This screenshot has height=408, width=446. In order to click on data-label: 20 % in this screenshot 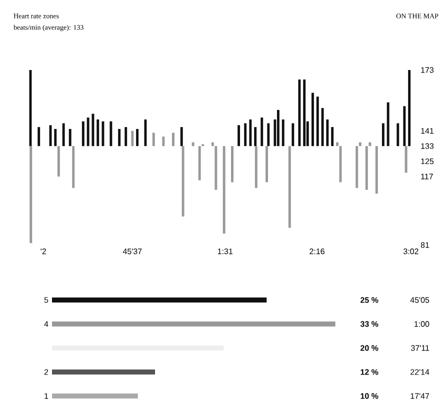, I will do `click(369, 348)`.